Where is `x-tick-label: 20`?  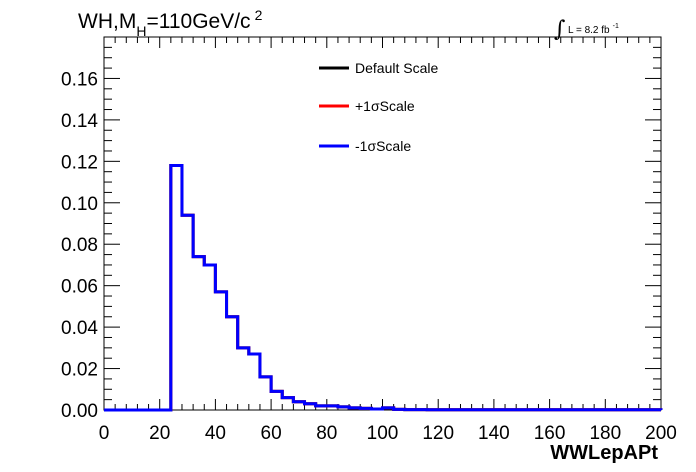 x-tick-label: 20 is located at coordinates (159, 433).